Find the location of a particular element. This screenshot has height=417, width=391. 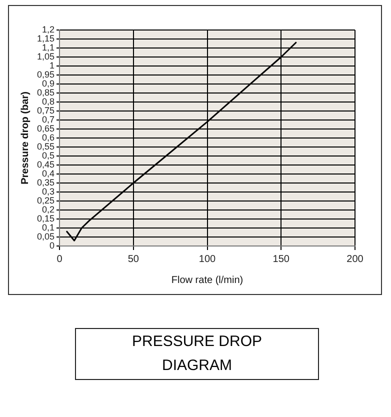

x-tick-label: 100 is located at coordinates (207, 259).